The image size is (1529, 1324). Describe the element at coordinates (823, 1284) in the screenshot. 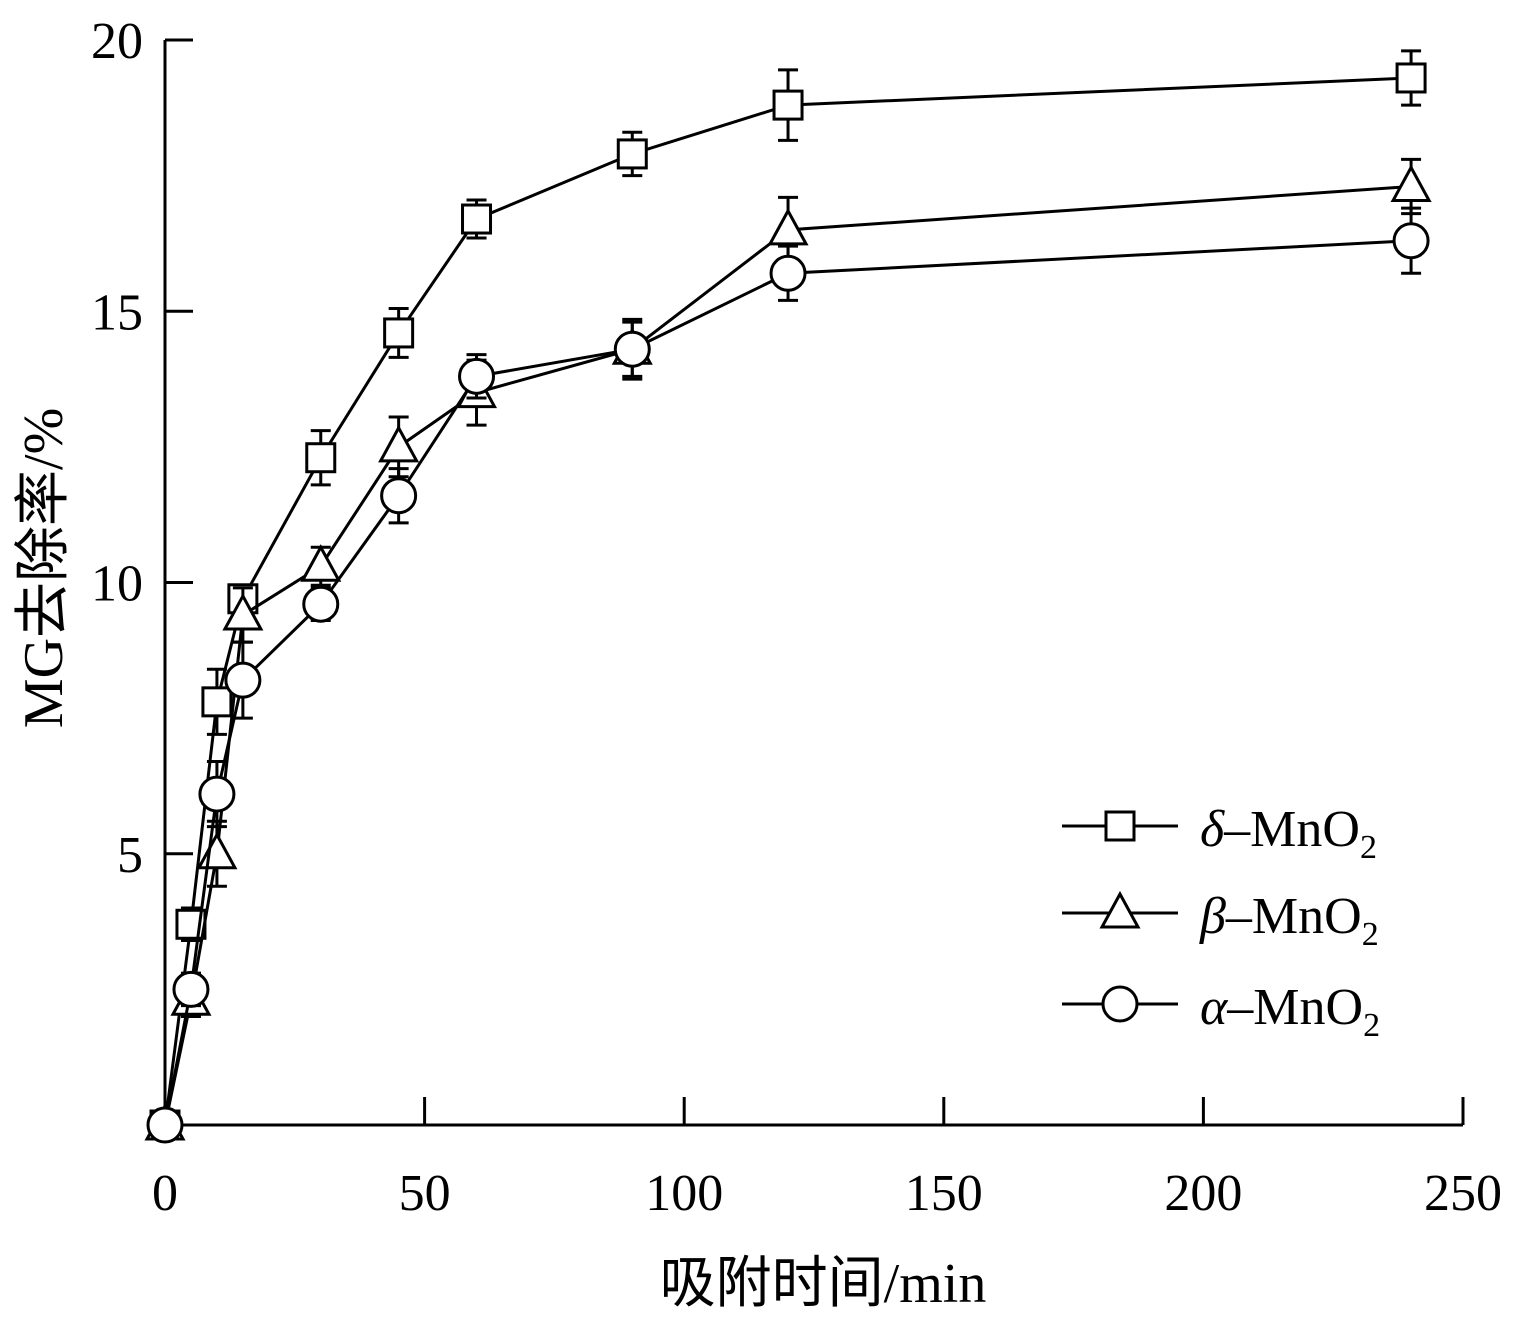

I see `x-axis-title: 吸附时间/min` at that location.